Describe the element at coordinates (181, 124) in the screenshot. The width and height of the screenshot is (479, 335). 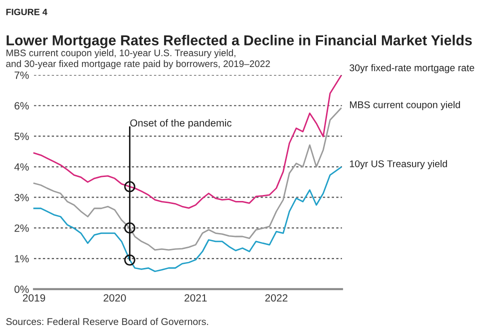
I see `ref-line-label: Onset of the pandemic` at that location.